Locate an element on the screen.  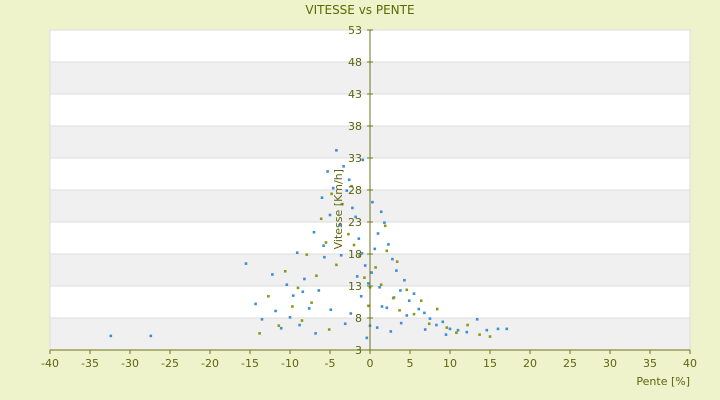
x-tick-label: 35 is located at coordinates (650, 363).